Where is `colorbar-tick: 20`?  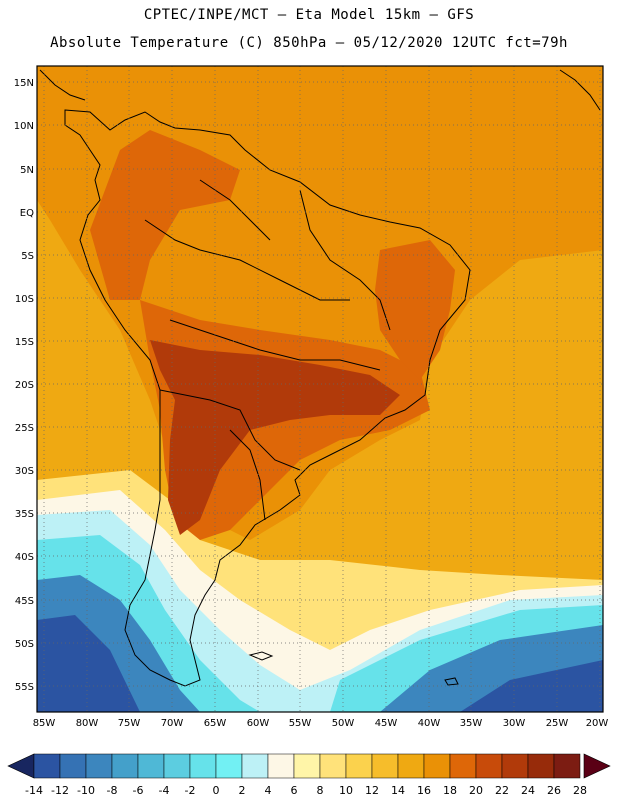 colorbar-tick: 20 is located at coordinates (476, 790).